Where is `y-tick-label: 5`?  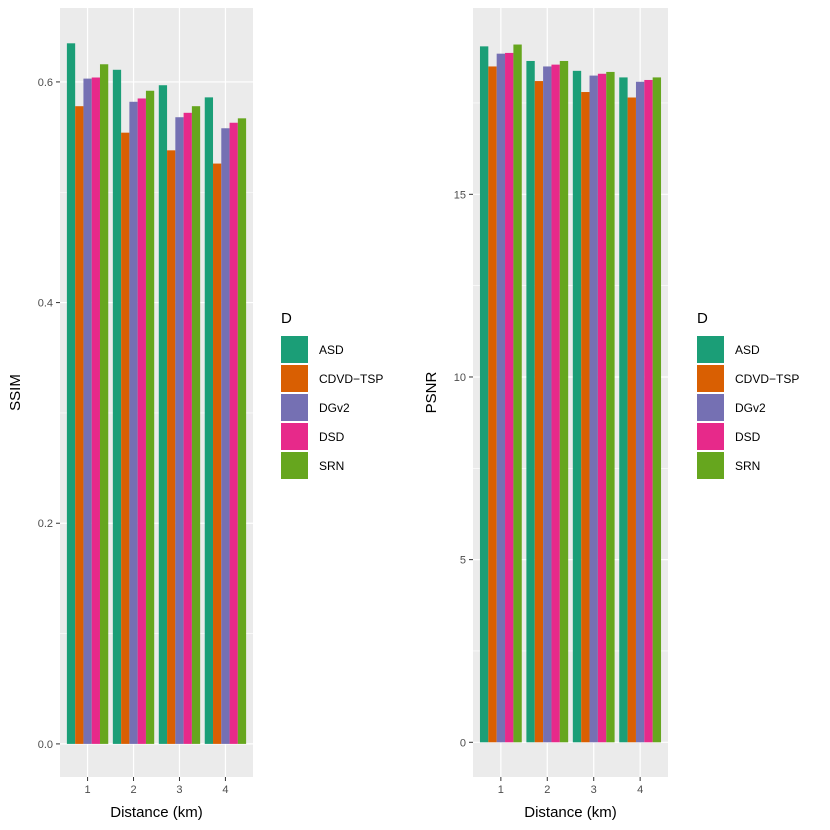
y-tick-label: 5 is located at coordinates (463, 561).